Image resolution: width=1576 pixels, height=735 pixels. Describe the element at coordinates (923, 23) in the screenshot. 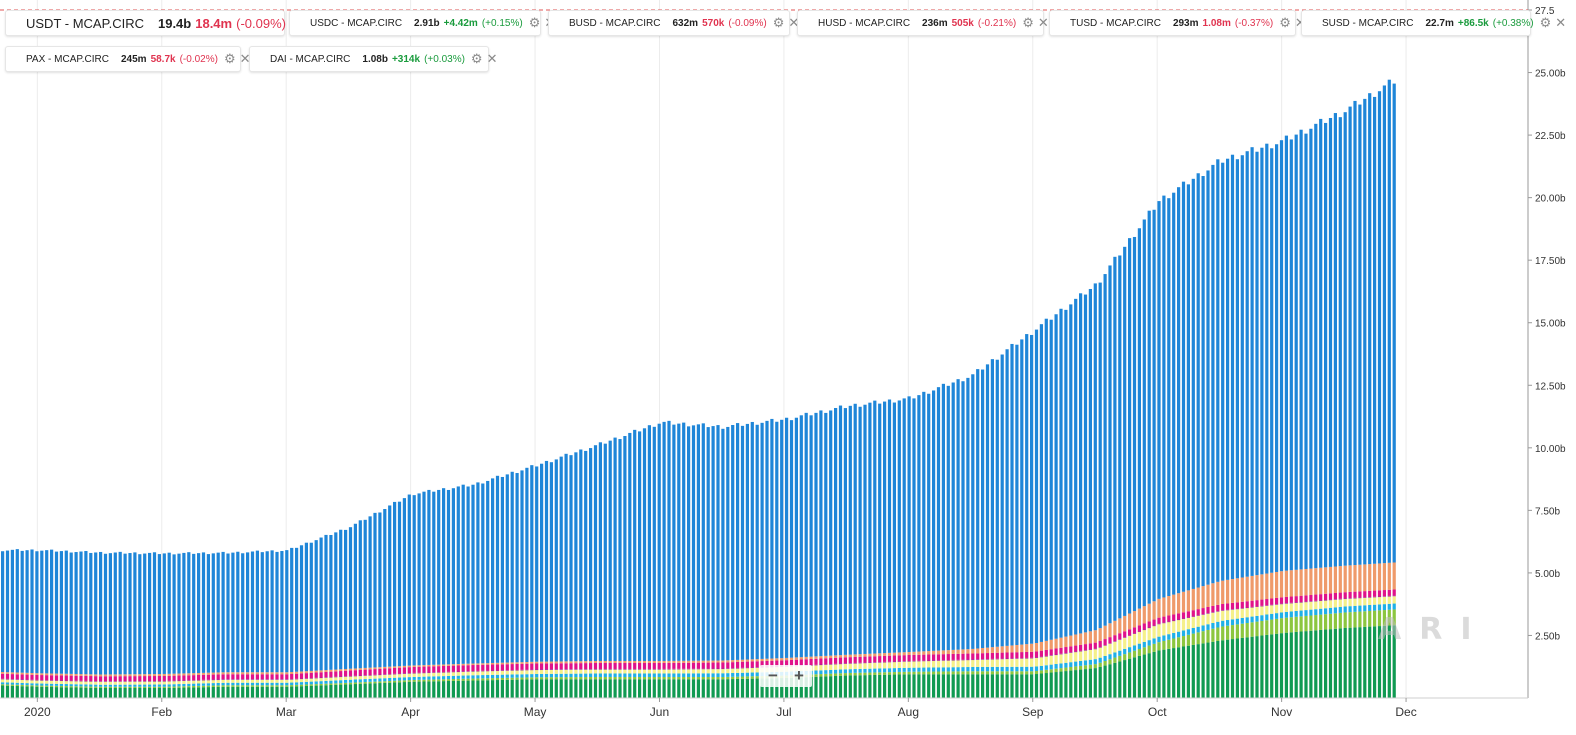

I see `legend-item-husd: HUSD - MCAP.CIRC 236m 505k (-0.21%) ⚙ ✕` at that location.